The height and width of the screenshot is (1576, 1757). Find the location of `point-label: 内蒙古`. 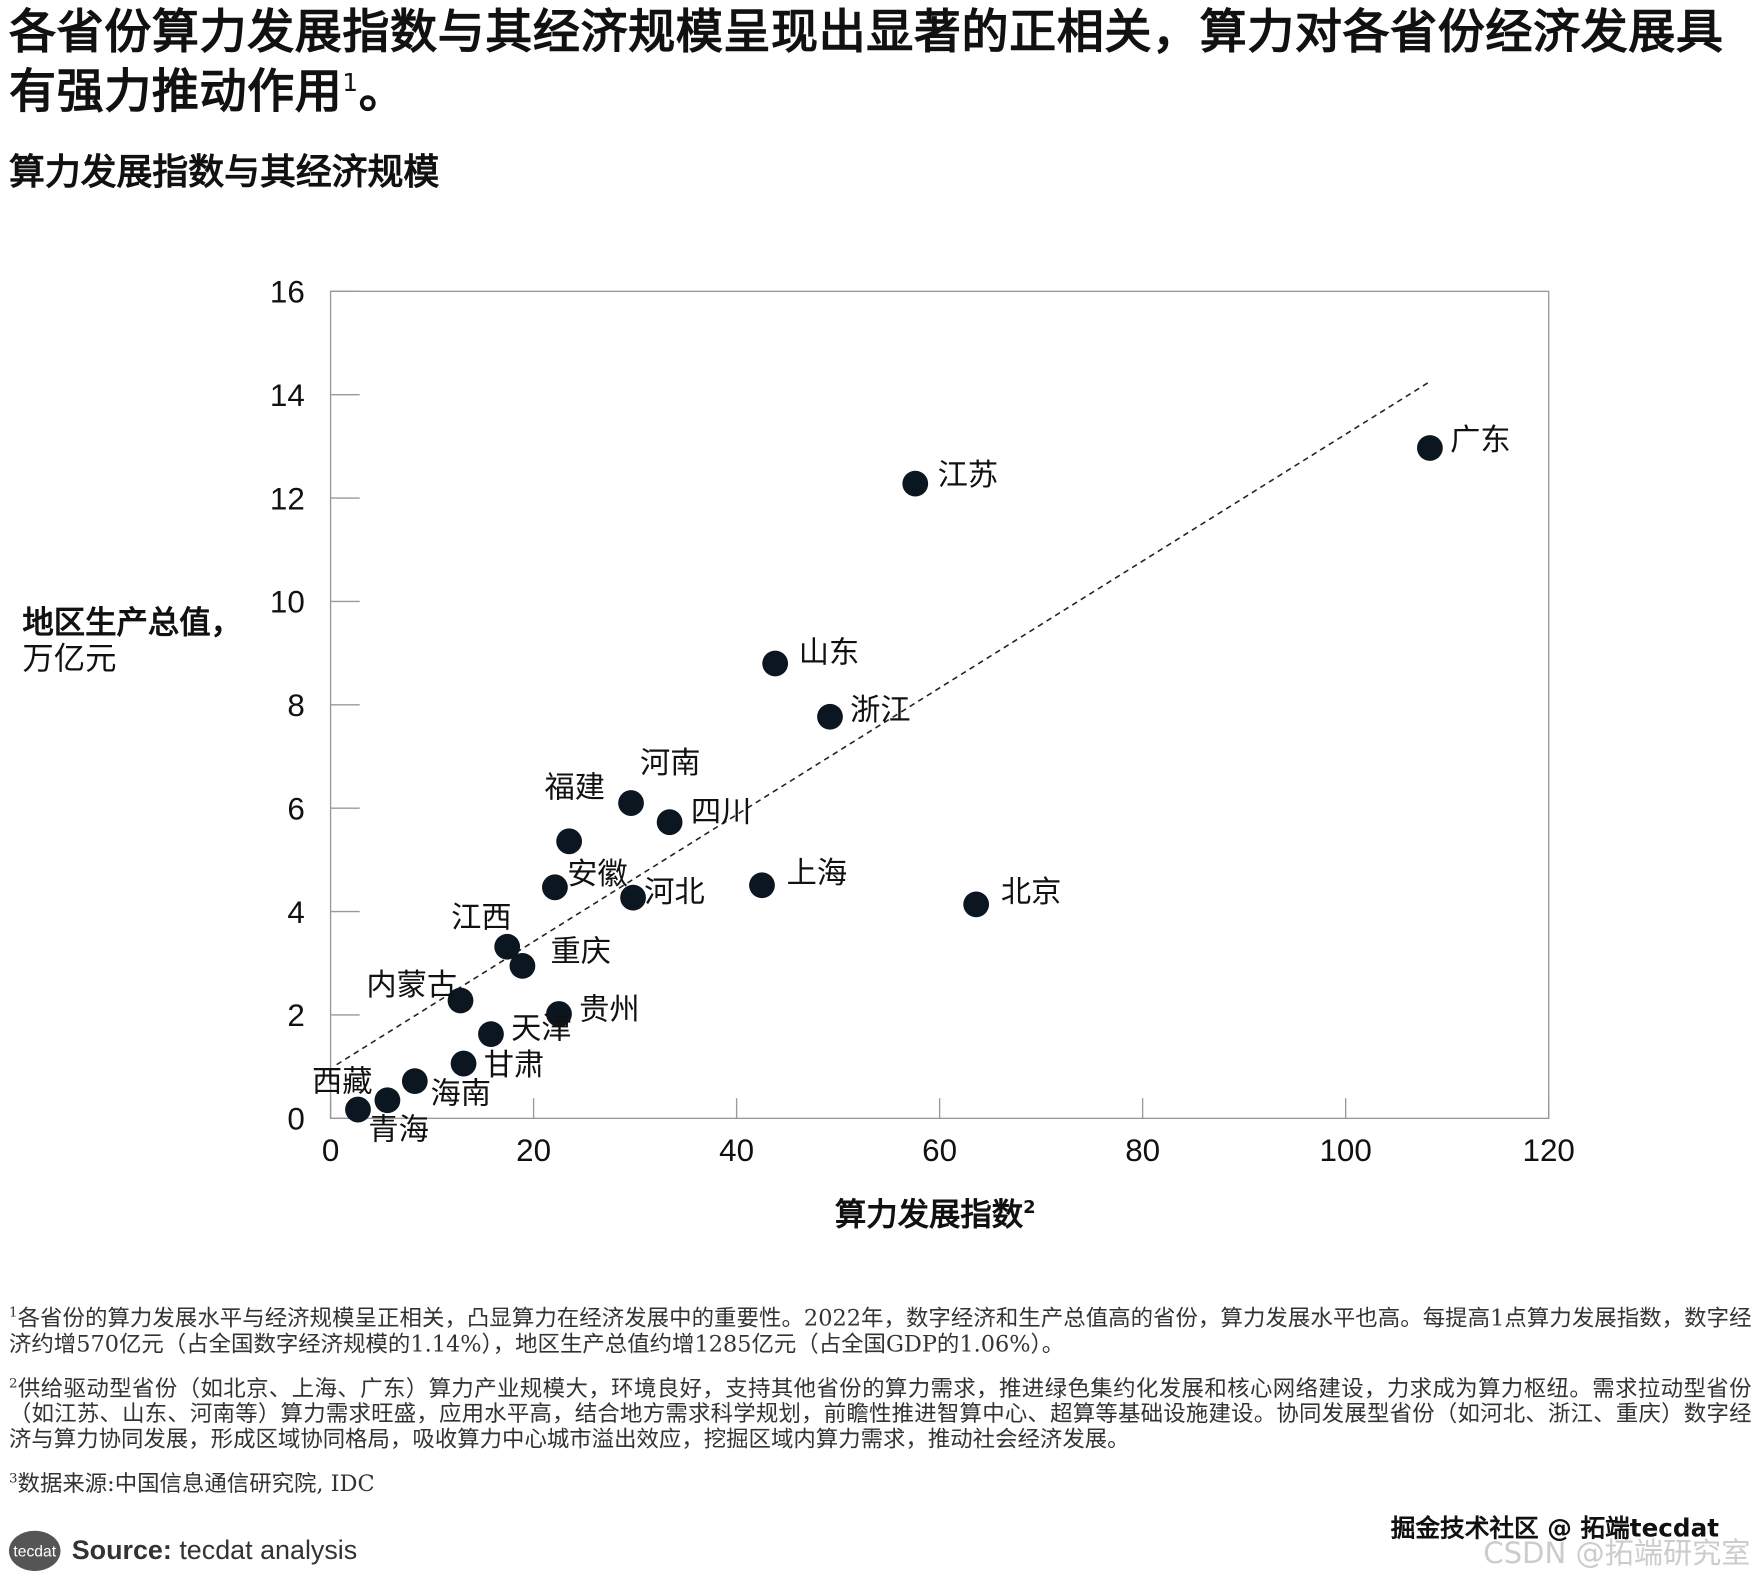

point-label: 内蒙古 is located at coordinates (411, 985).